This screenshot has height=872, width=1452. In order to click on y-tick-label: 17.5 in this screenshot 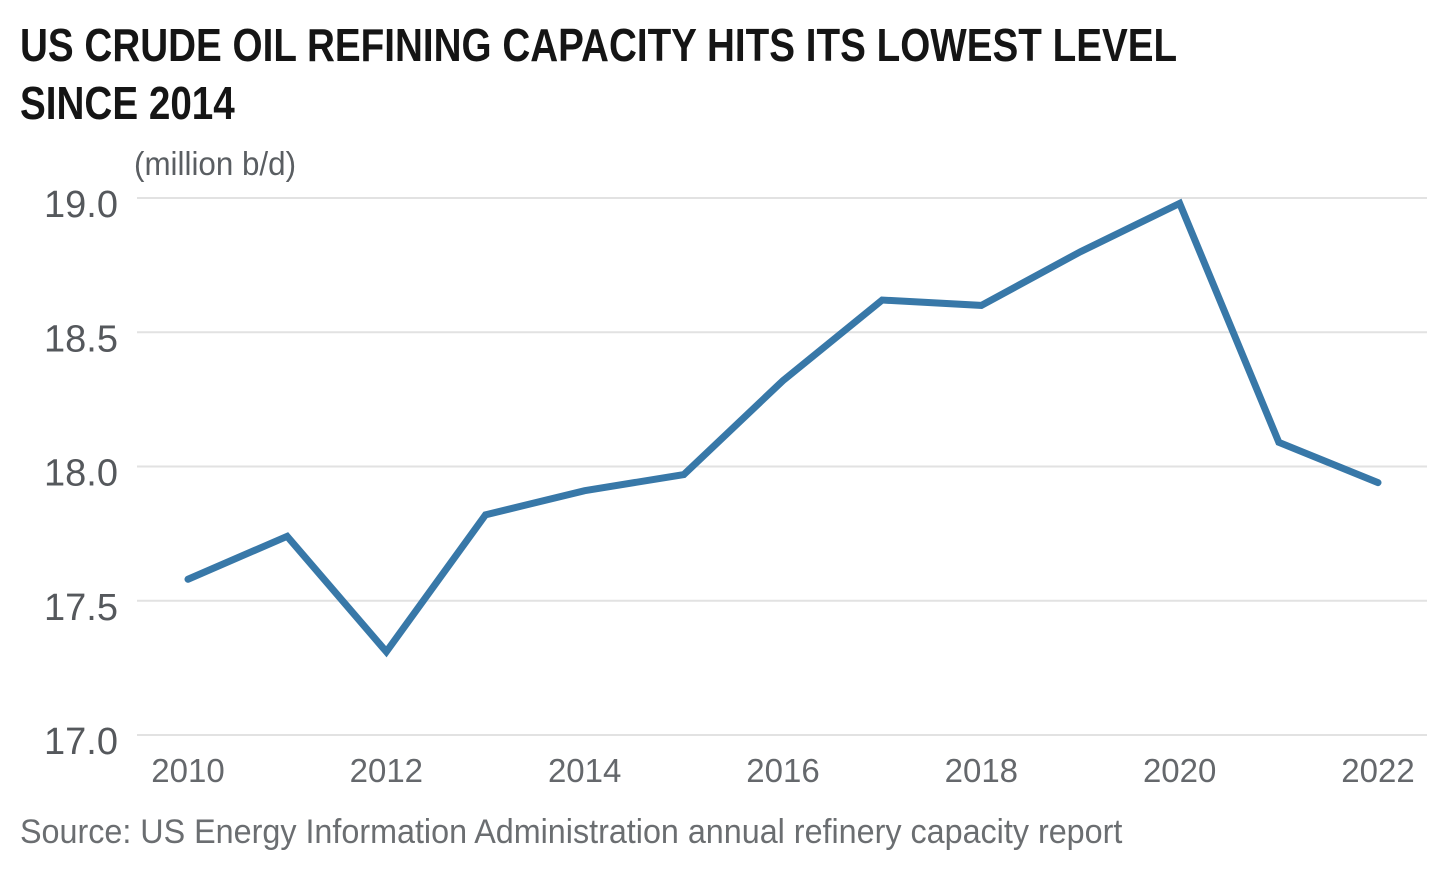, I will do `click(81, 608)`.